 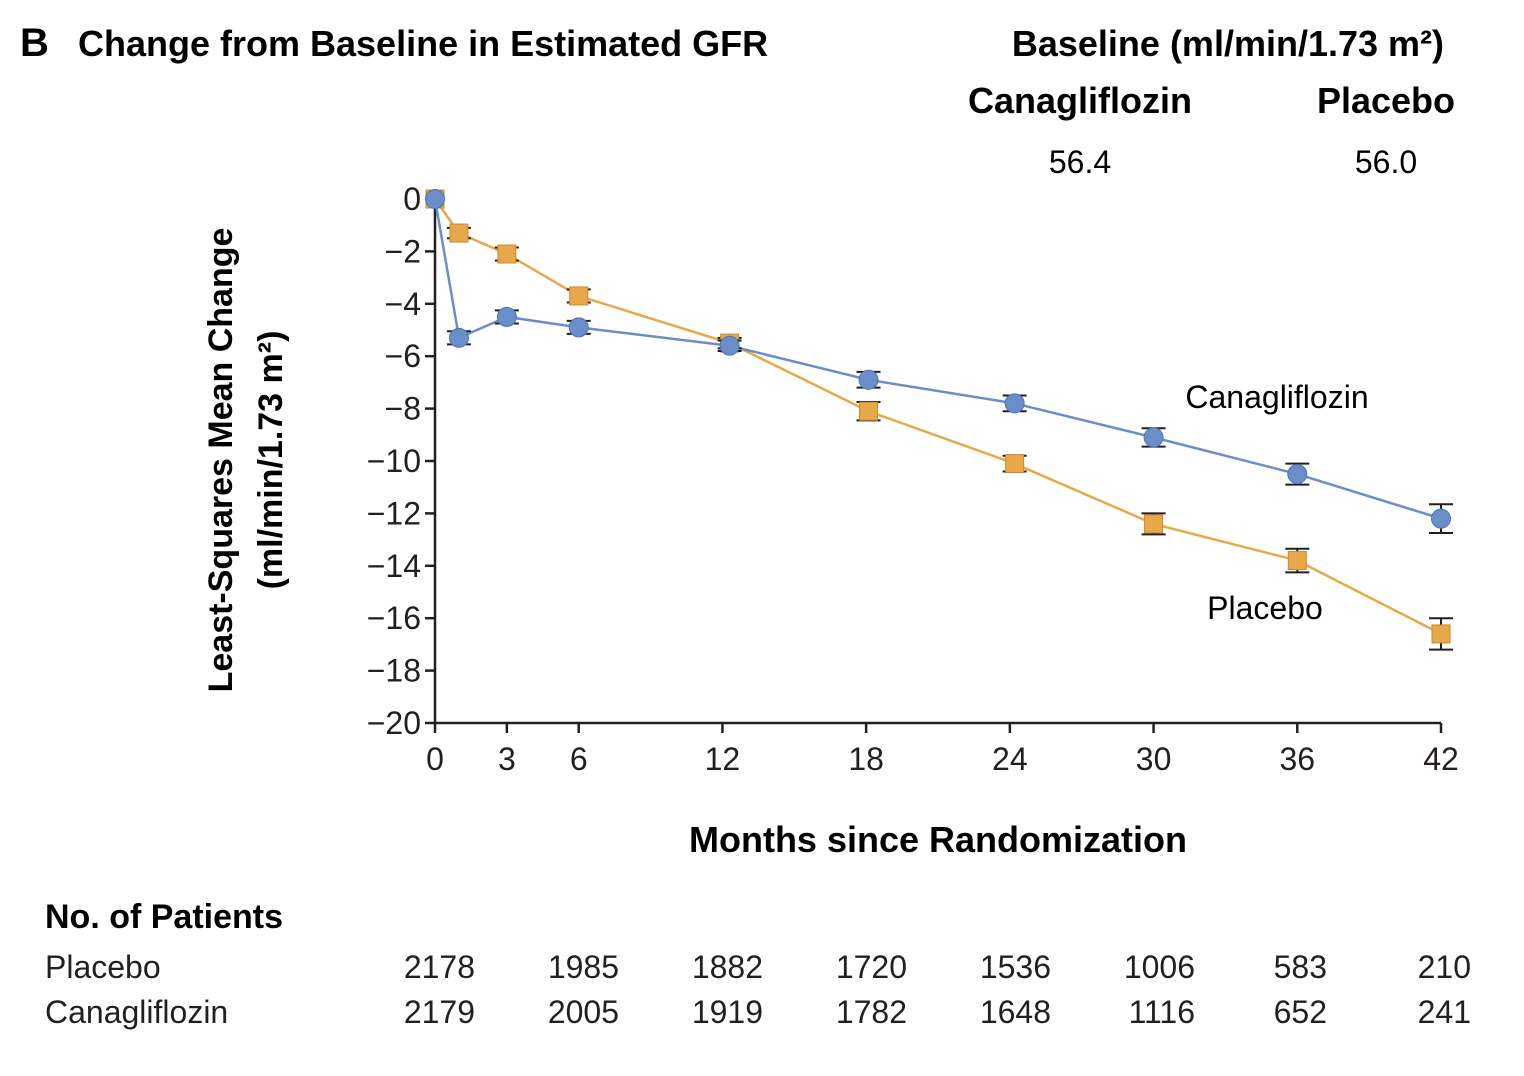 I want to click on baseline-group-canagliflozin: Canagliflozin, so click(x=1080, y=100).